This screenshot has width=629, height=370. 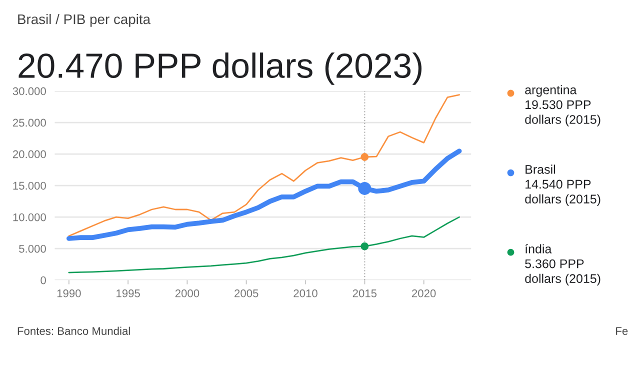 I want to click on text: Fe, so click(x=622, y=331).